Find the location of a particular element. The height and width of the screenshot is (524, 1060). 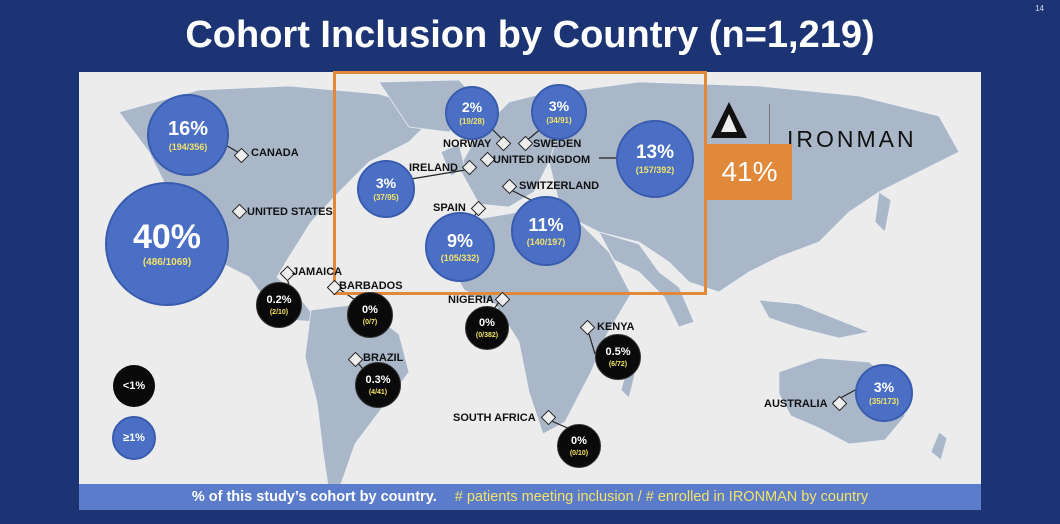

label-sweden: SWEDEN is located at coordinates (557, 144).